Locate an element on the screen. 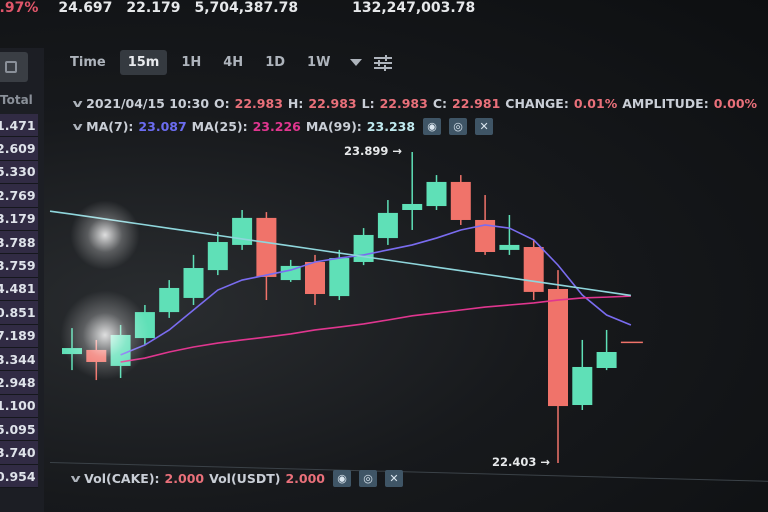 The height and width of the screenshot is (512, 768). vol-cake-label: Vol(CAKE): is located at coordinates (122, 478).